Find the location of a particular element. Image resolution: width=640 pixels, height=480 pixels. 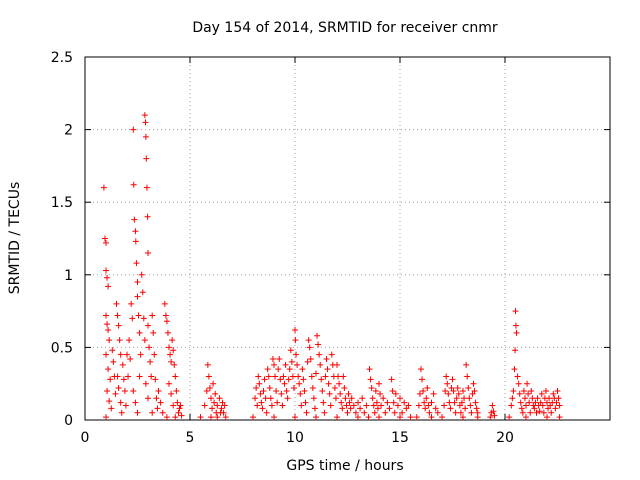

y-axis-label: SRMTID / TECUs is located at coordinates (15, 238).